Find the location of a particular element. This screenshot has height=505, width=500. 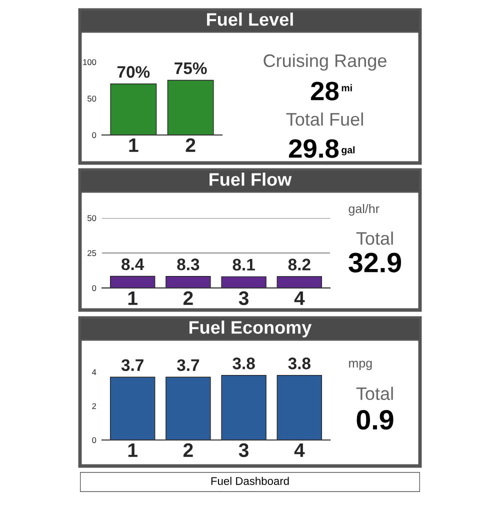

text: mi is located at coordinates (347, 88).